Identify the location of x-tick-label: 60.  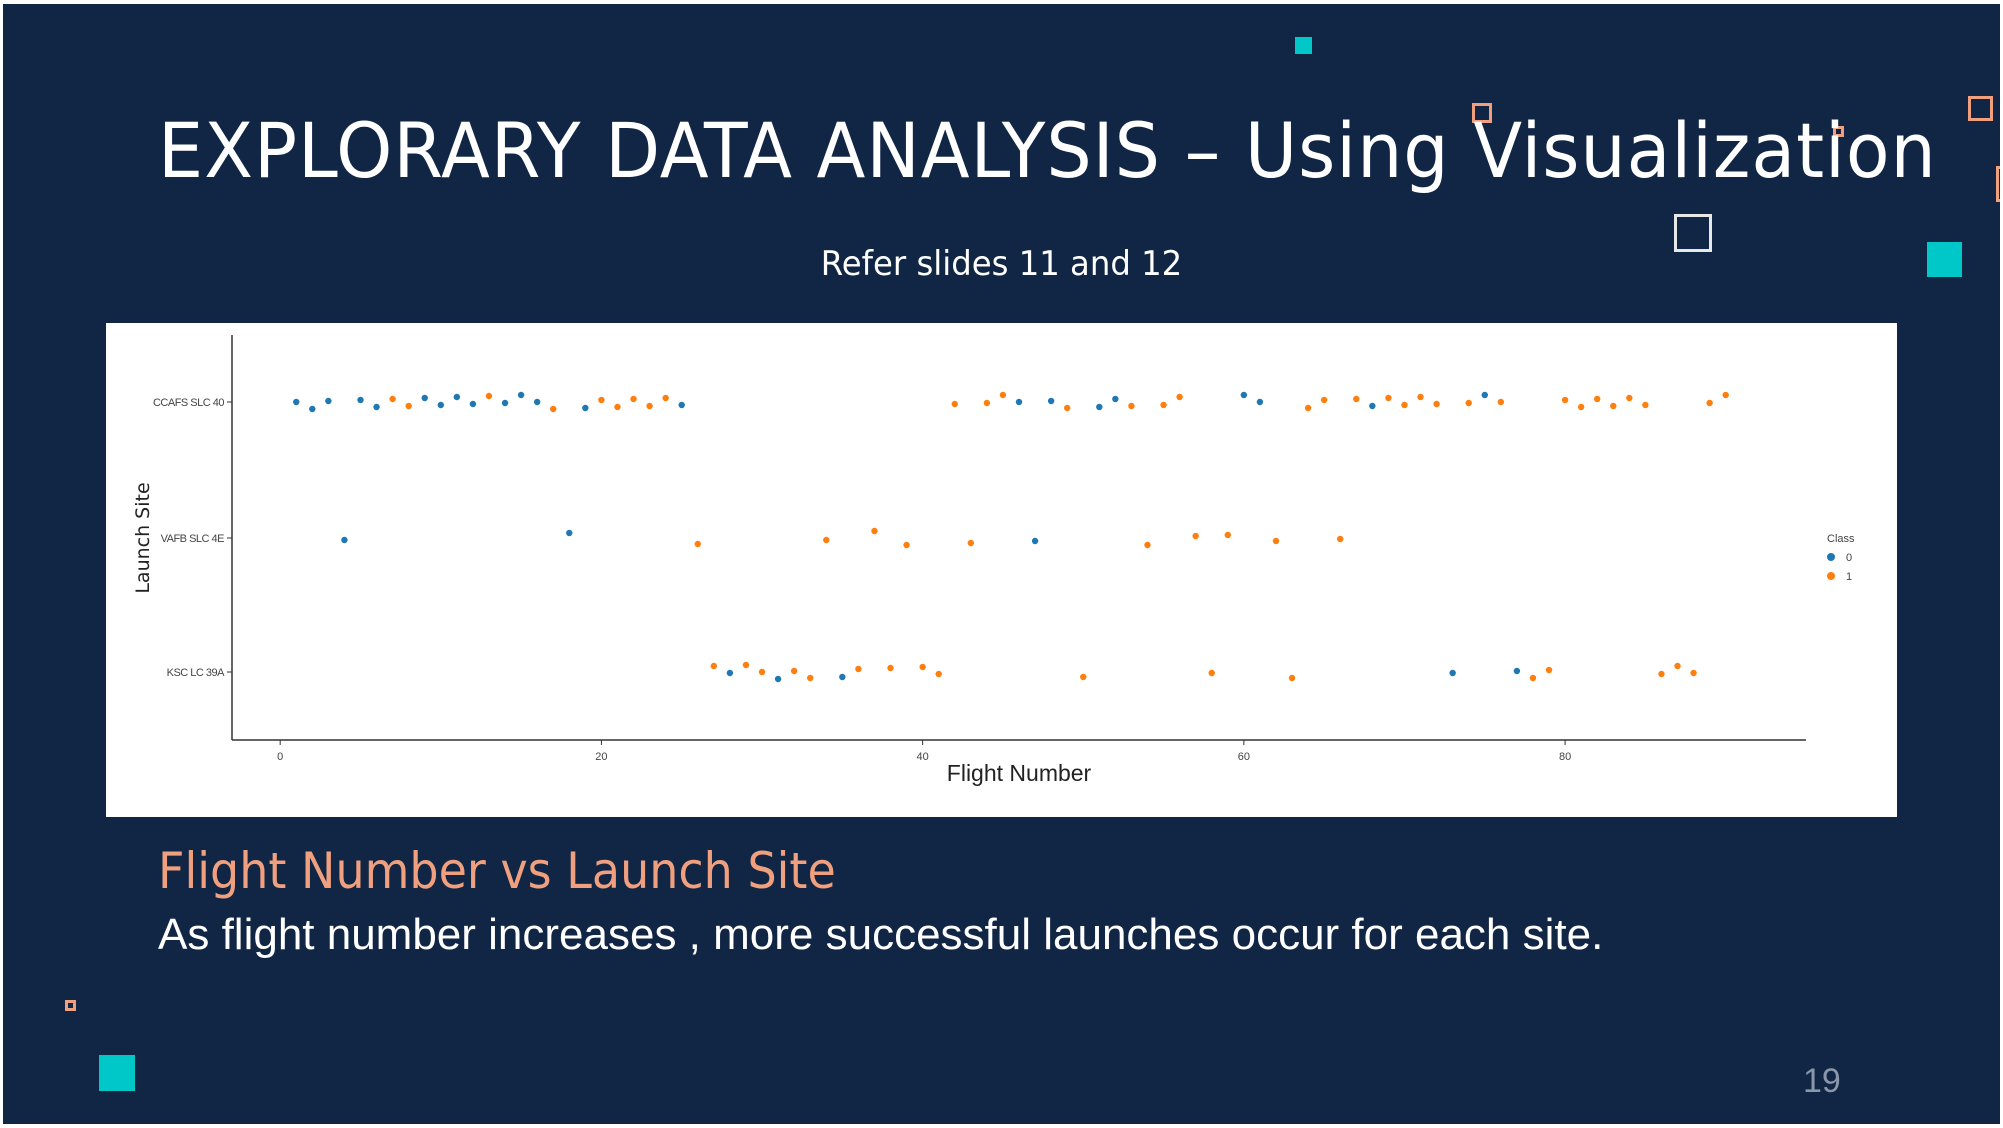
(1244, 757).